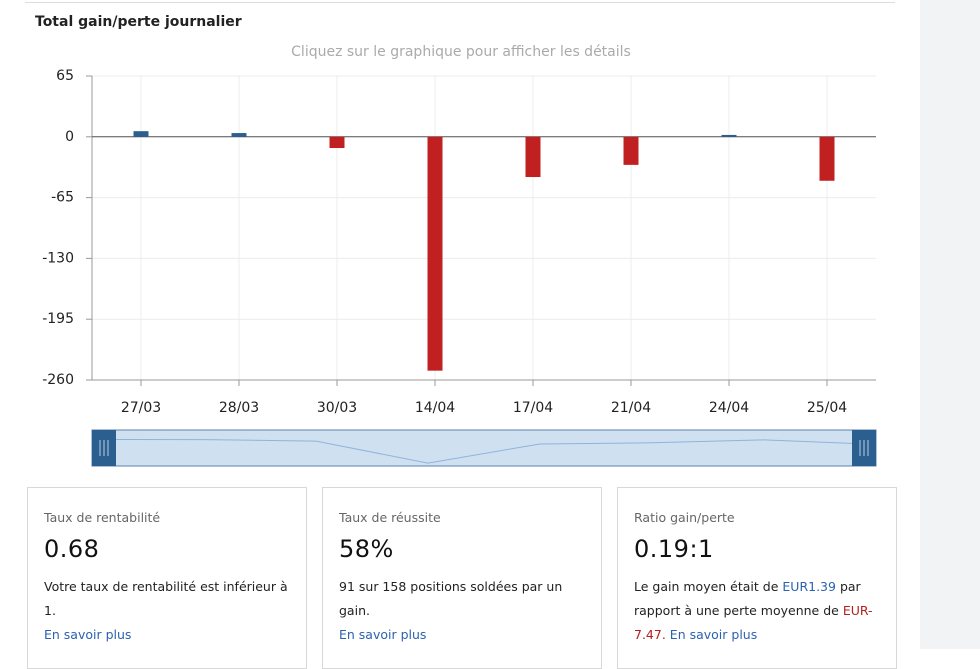 Image resolution: width=980 pixels, height=669 pixels. I want to click on card-value: 0.19:1, so click(674, 549).